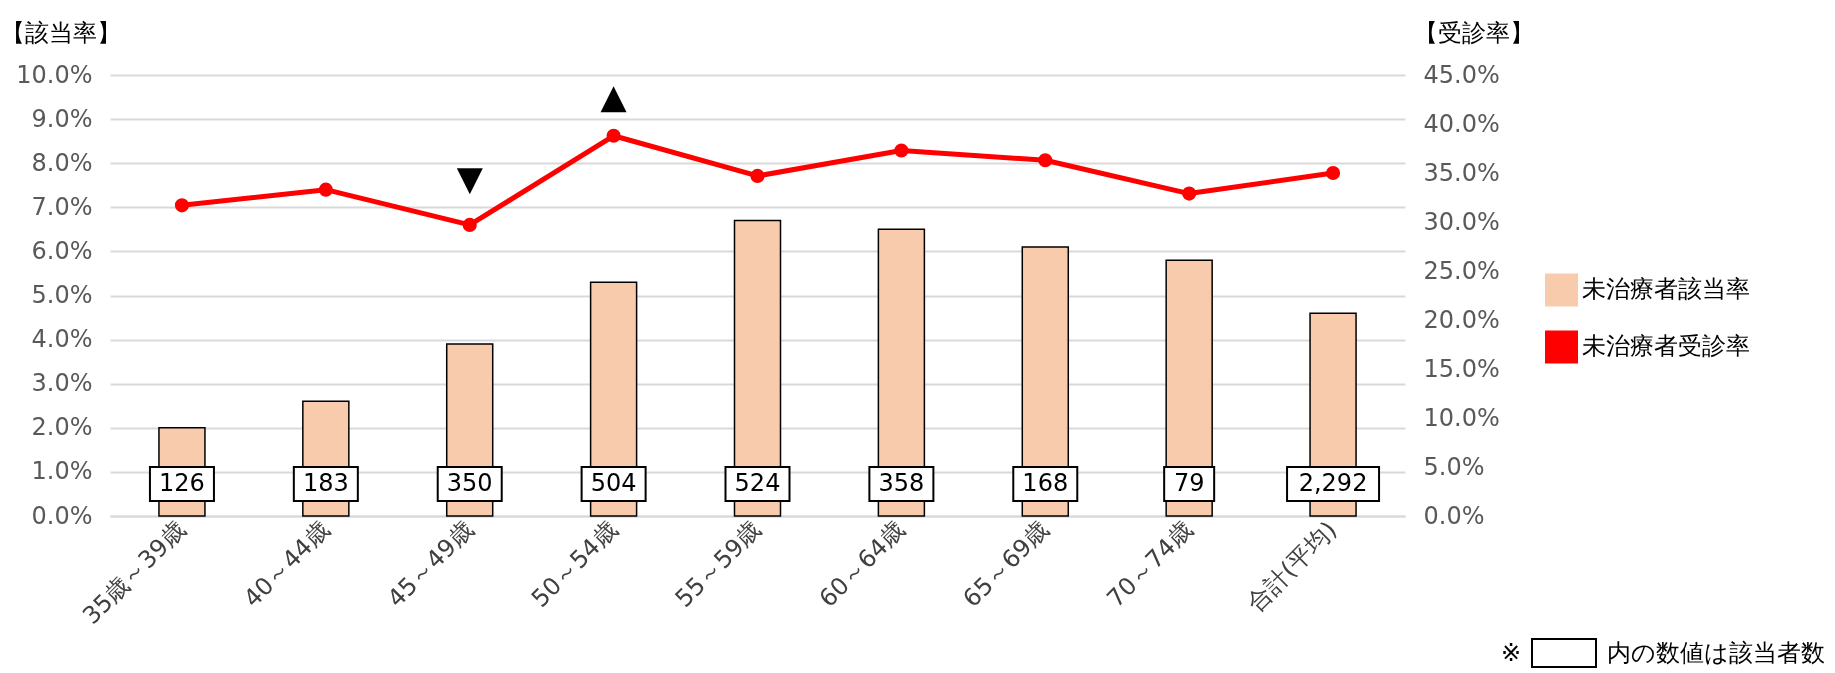 This screenshot has width=1835, height=673. I want to click on annotation: 358, so click(901, 483).